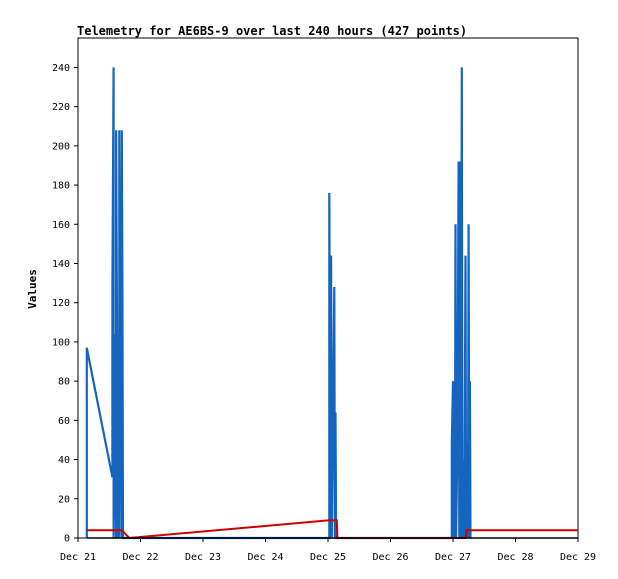  Describe the element at coordinates (578, 557) in the screenshot. I see `x-tick-label: Dec 29` at that location.